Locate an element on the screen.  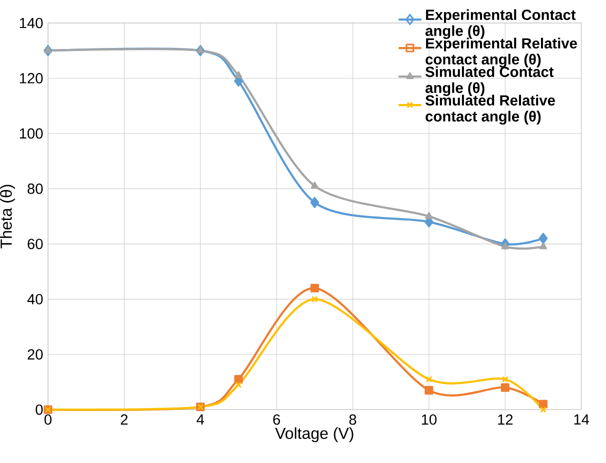
x-tick-label: 12 is located at coordinates (505, 419).